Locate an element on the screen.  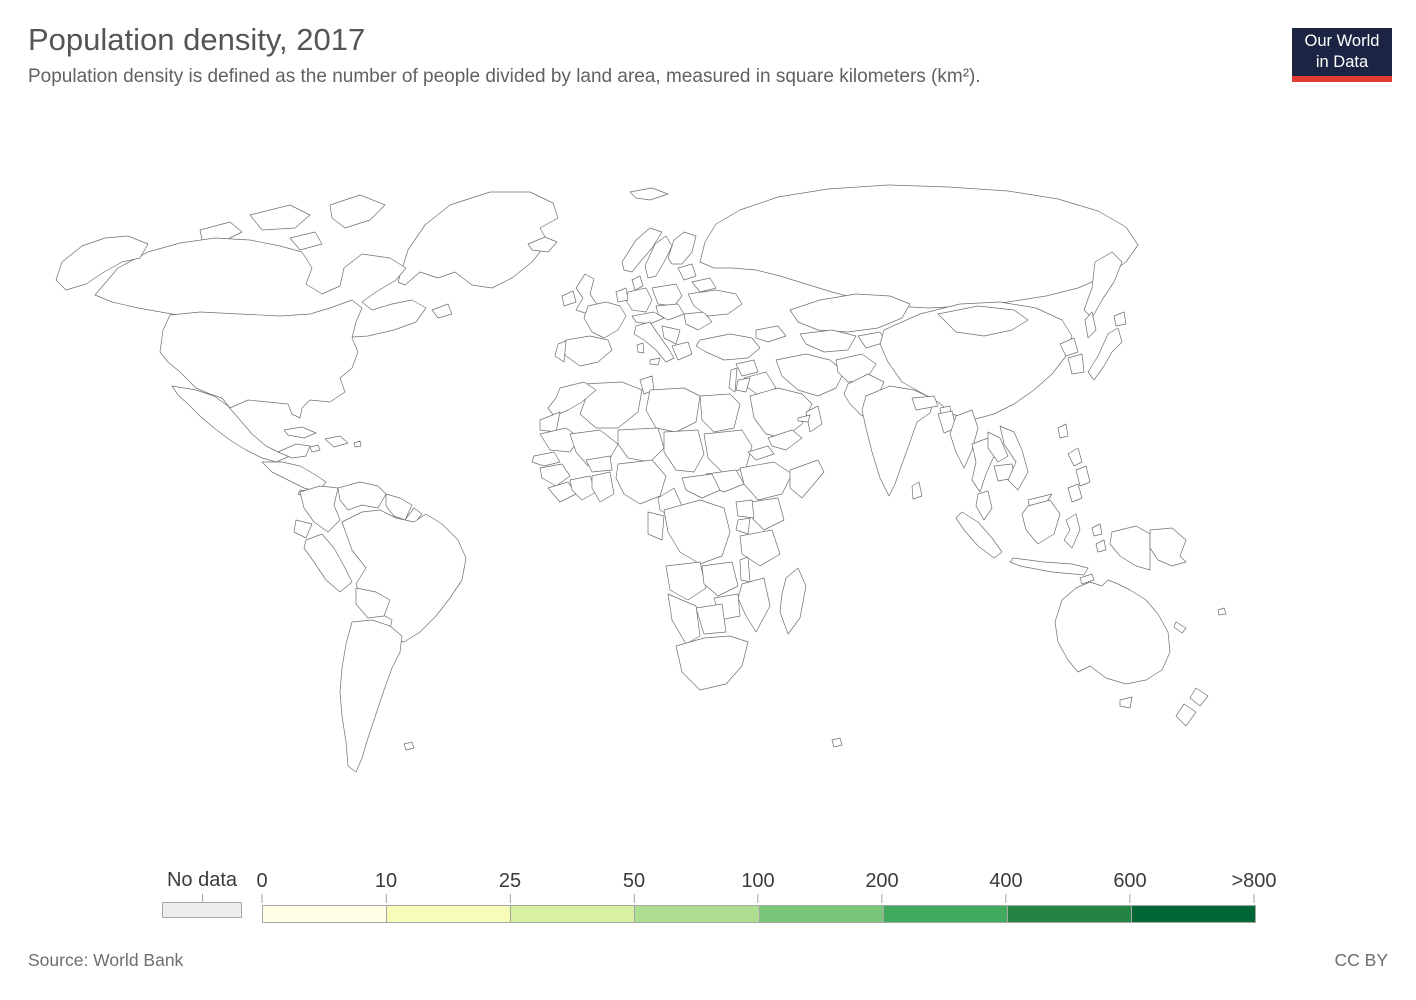
country-hispaniola is located at coordinates (336, 441).